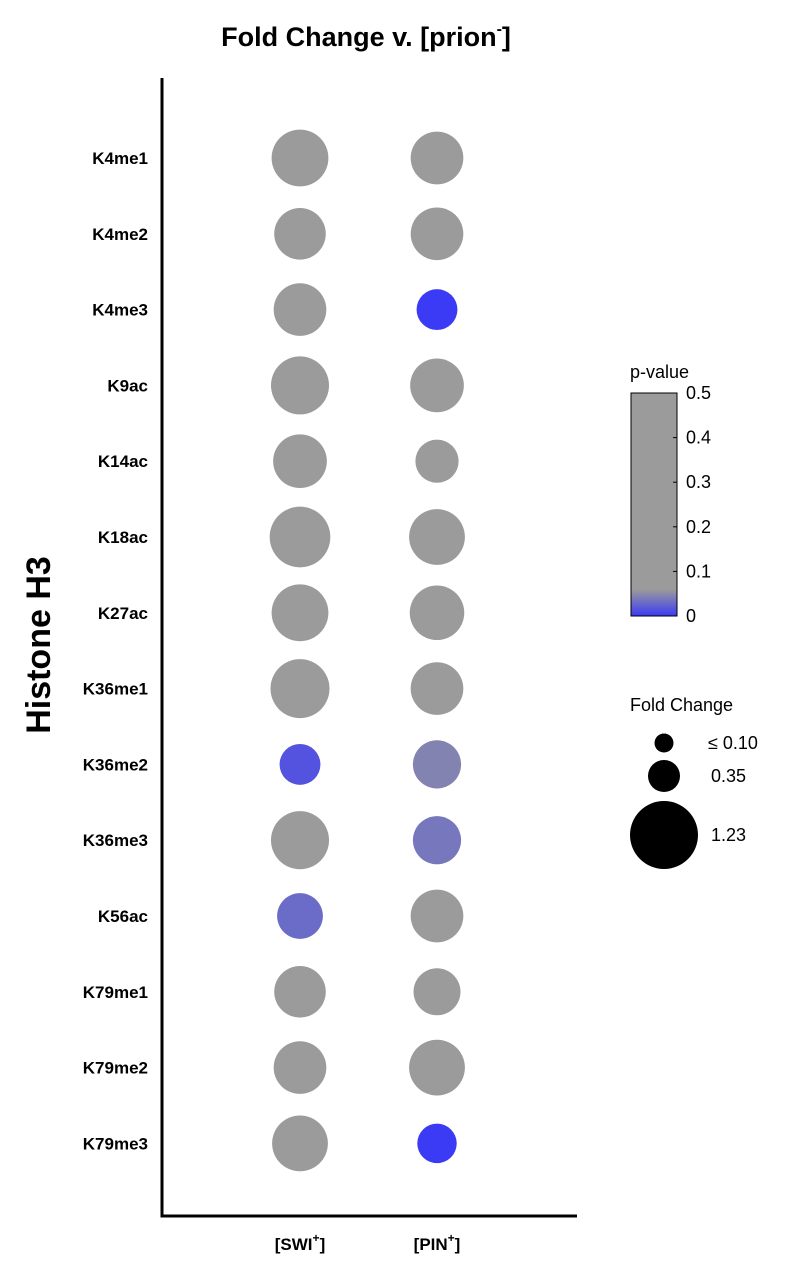 The image size is (795, 1269). Describe the element at coordinates (437, 613) in the screenshot. I see `bubble-k27ac-col1` at that location.